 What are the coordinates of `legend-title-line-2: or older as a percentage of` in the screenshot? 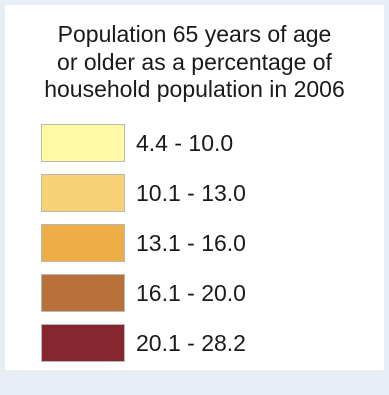 It's located at (194, 61).